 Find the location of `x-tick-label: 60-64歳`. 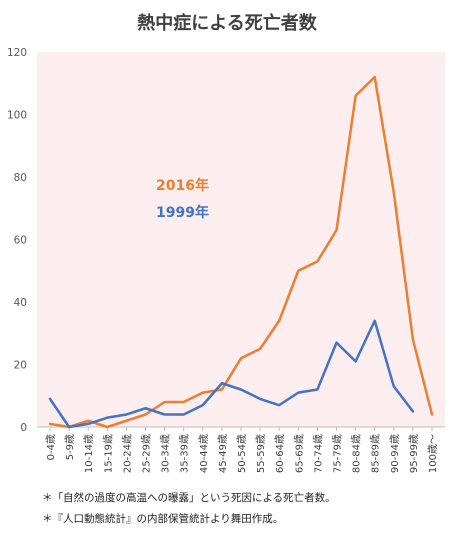

x-tick-label: 60-64歳 is located at coordinates (280, 453).